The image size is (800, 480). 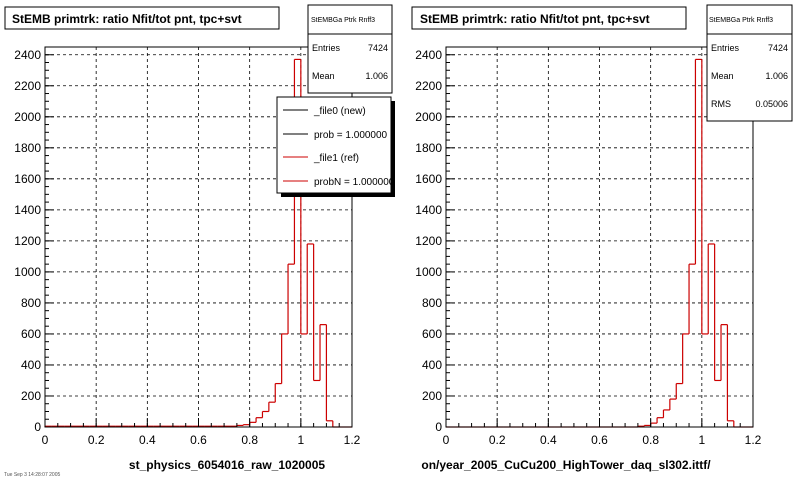 What do you see at coordinates (432, 365) in the screenshot?
I see `right-y-tick-label: 400` at bounding box center [432, 365].